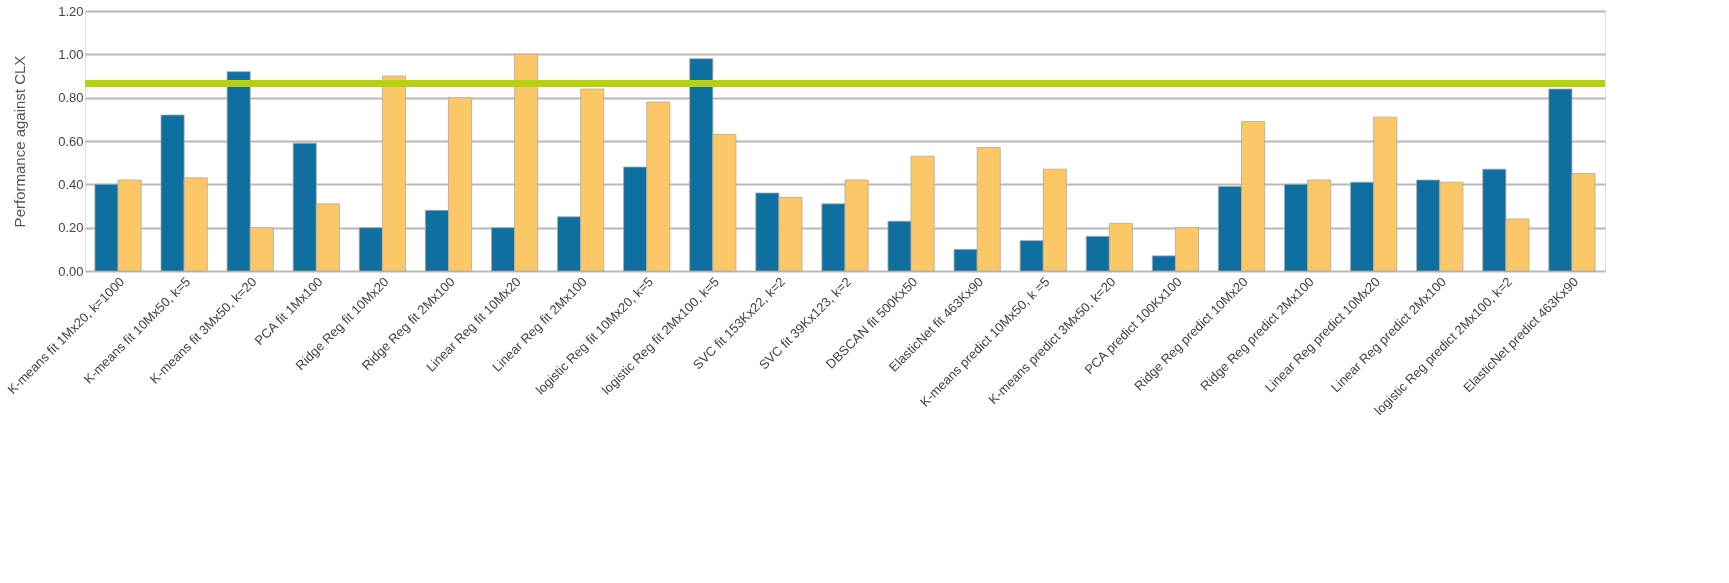  I want to click on y-axis-title: Performance against CLX, so click(20, 141).